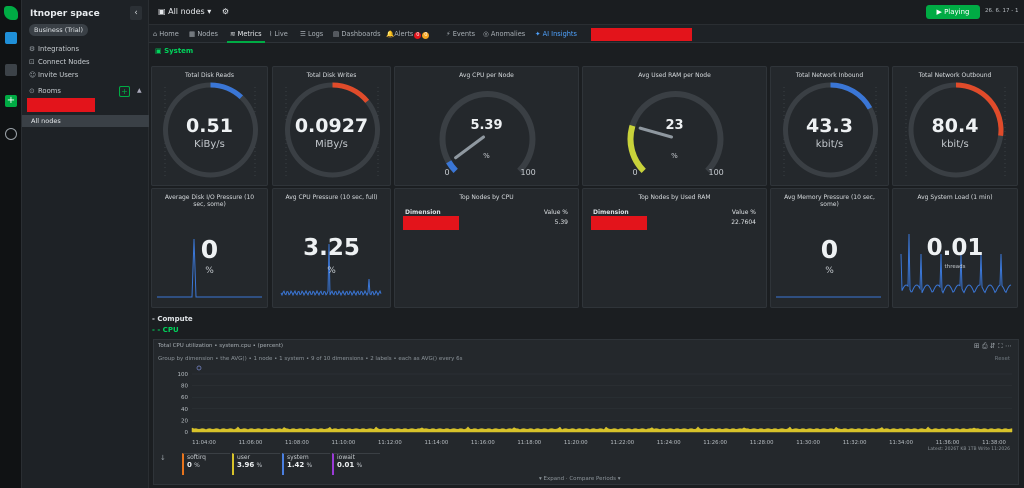  What do you see at coordinates (139, 90) in the screenshot?
I see `chevron-up-icon: ▲` at bounding box center [139, 90].